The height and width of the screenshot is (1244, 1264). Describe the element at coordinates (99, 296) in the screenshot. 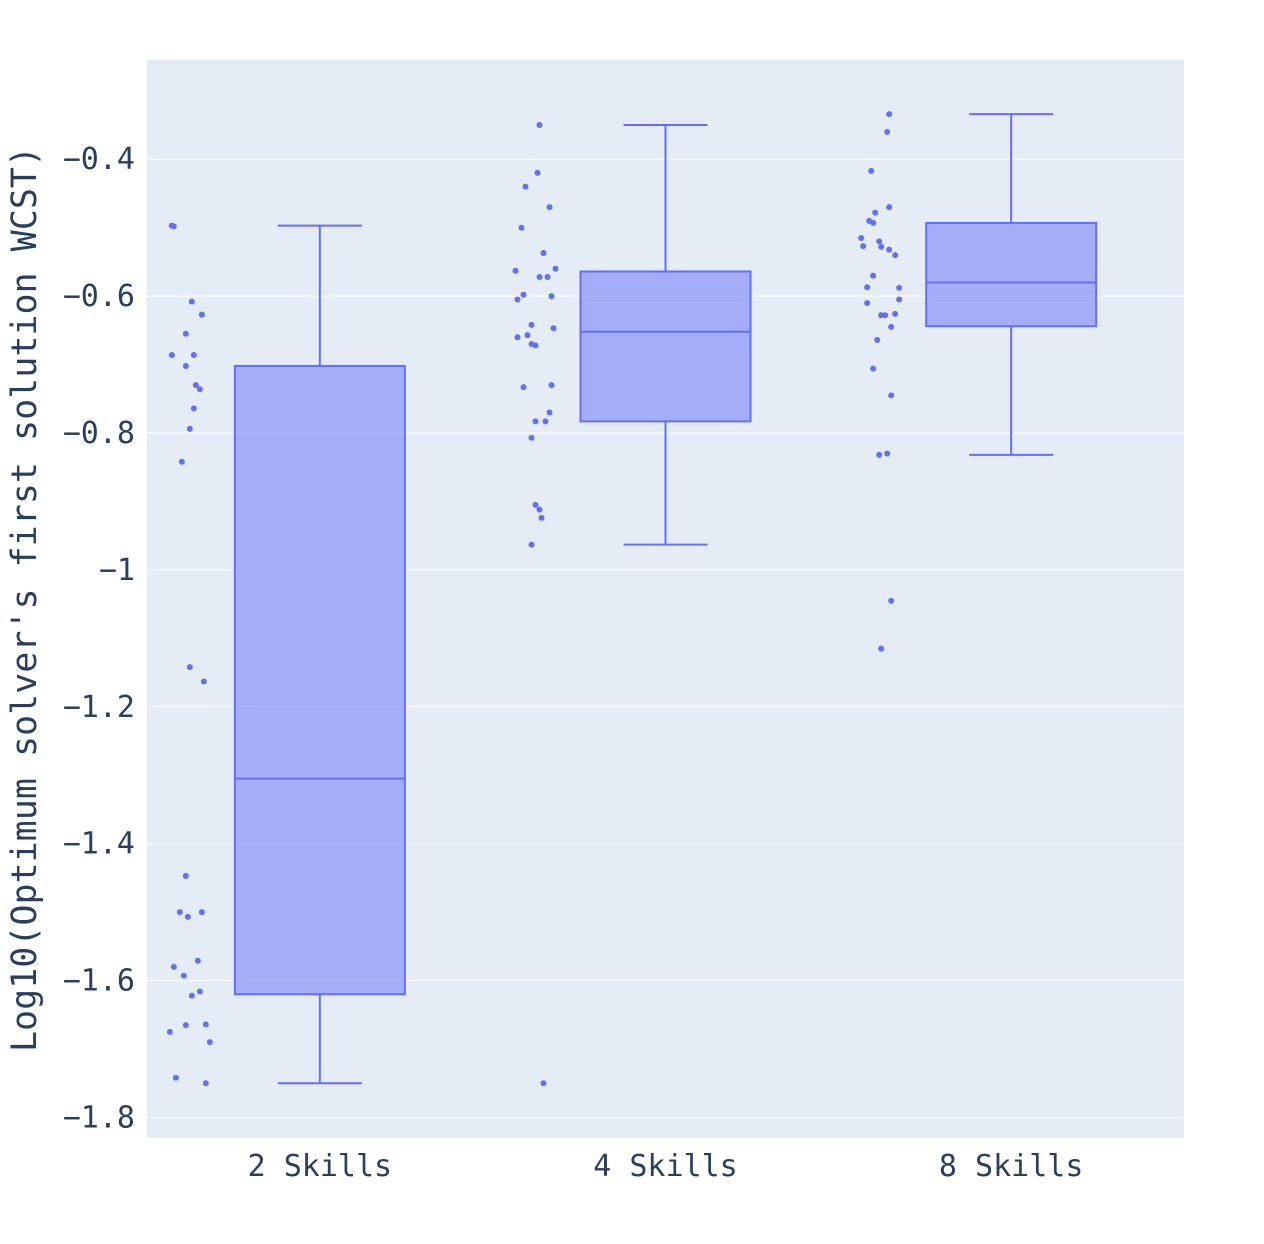

I see `y-tick-label: −0.6` at that location.